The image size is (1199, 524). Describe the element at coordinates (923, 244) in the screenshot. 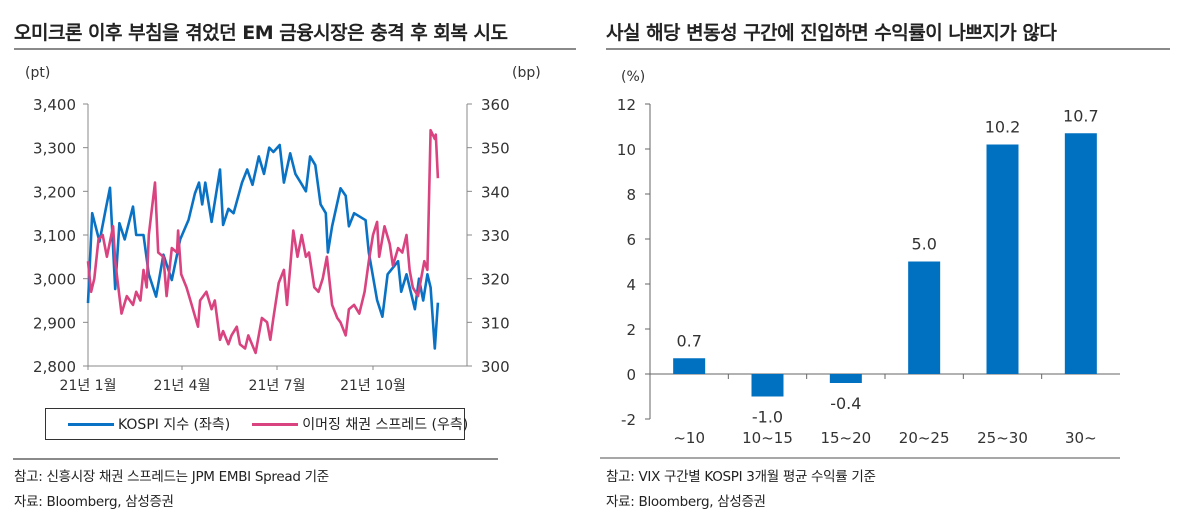

I see `bar-data-label: 5.0` at that location.